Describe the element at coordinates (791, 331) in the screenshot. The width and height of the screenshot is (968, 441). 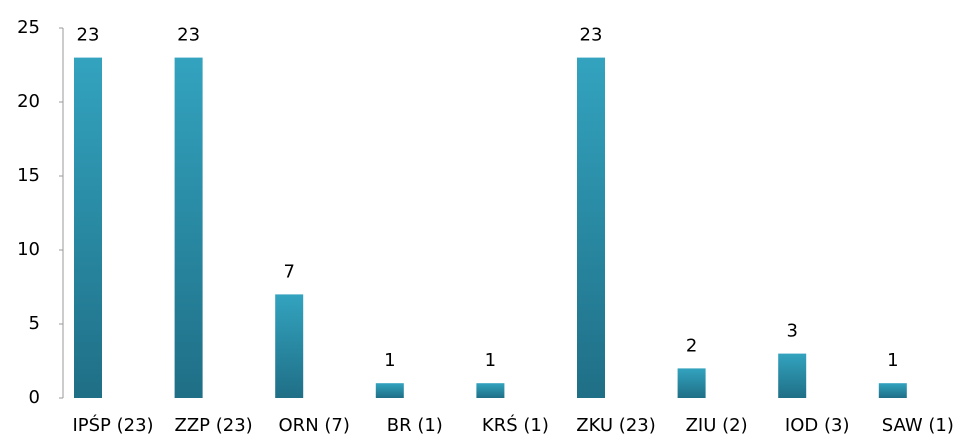
I see `data-label: 3` at that location.